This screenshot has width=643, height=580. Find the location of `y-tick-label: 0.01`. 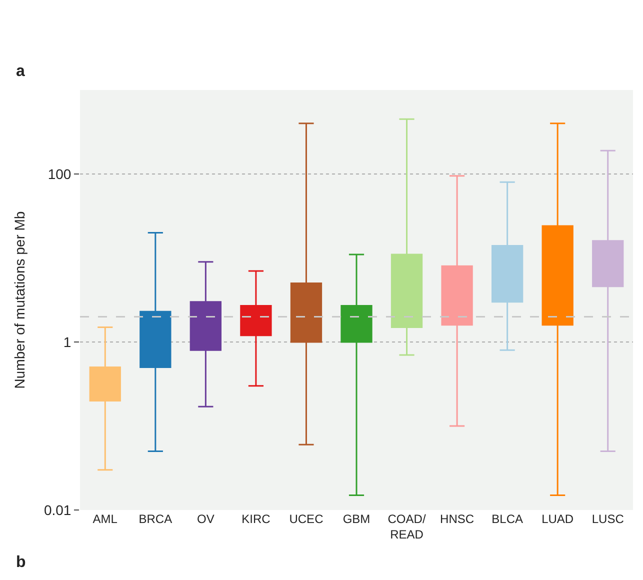

y-tick-label: 0.01 is located at coordinates (58, 510).